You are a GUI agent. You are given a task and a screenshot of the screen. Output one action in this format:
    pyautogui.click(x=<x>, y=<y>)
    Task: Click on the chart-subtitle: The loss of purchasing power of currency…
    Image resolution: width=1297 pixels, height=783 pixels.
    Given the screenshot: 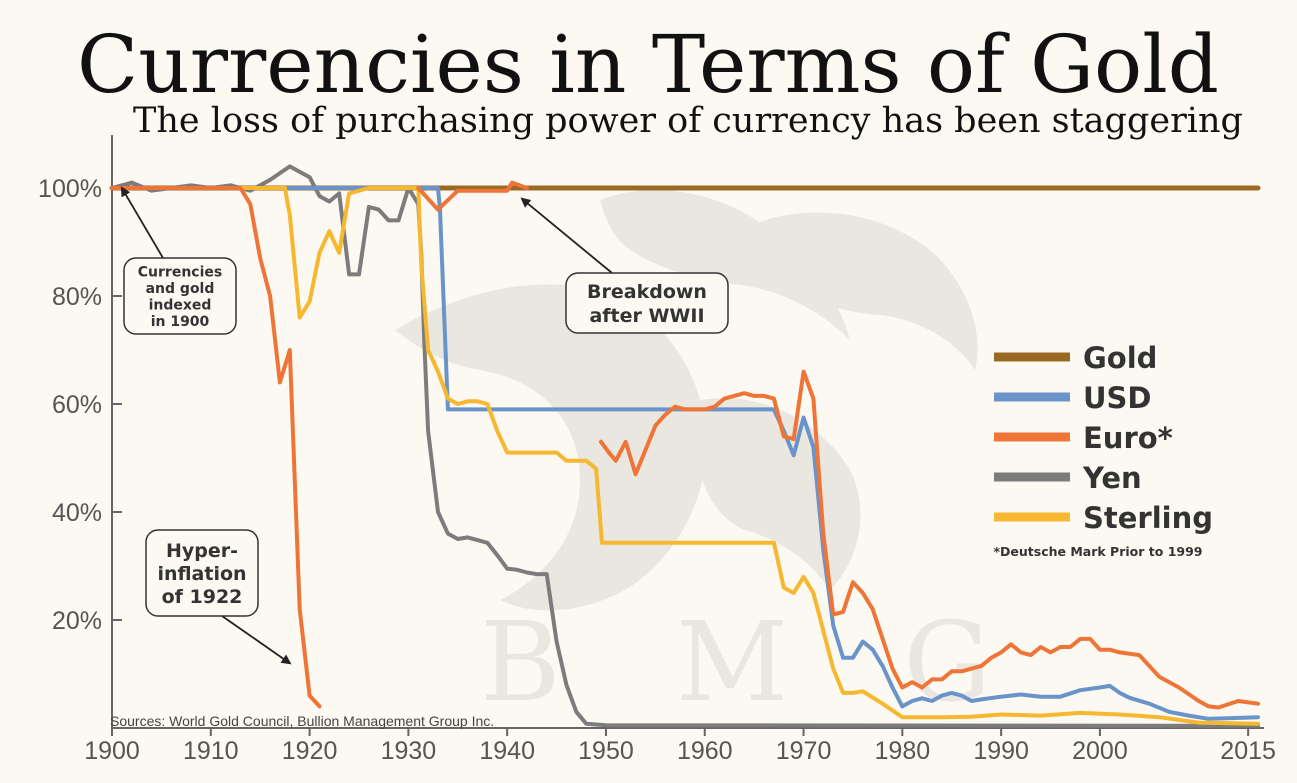 What is the action you would take?
    pyautogui.click(x=688, y=121)
    